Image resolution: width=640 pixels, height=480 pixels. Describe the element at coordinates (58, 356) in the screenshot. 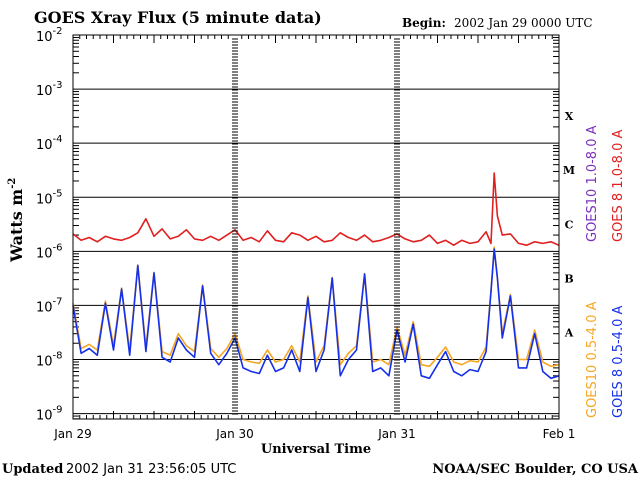

I see `y-tick-exp: -8` at that location.